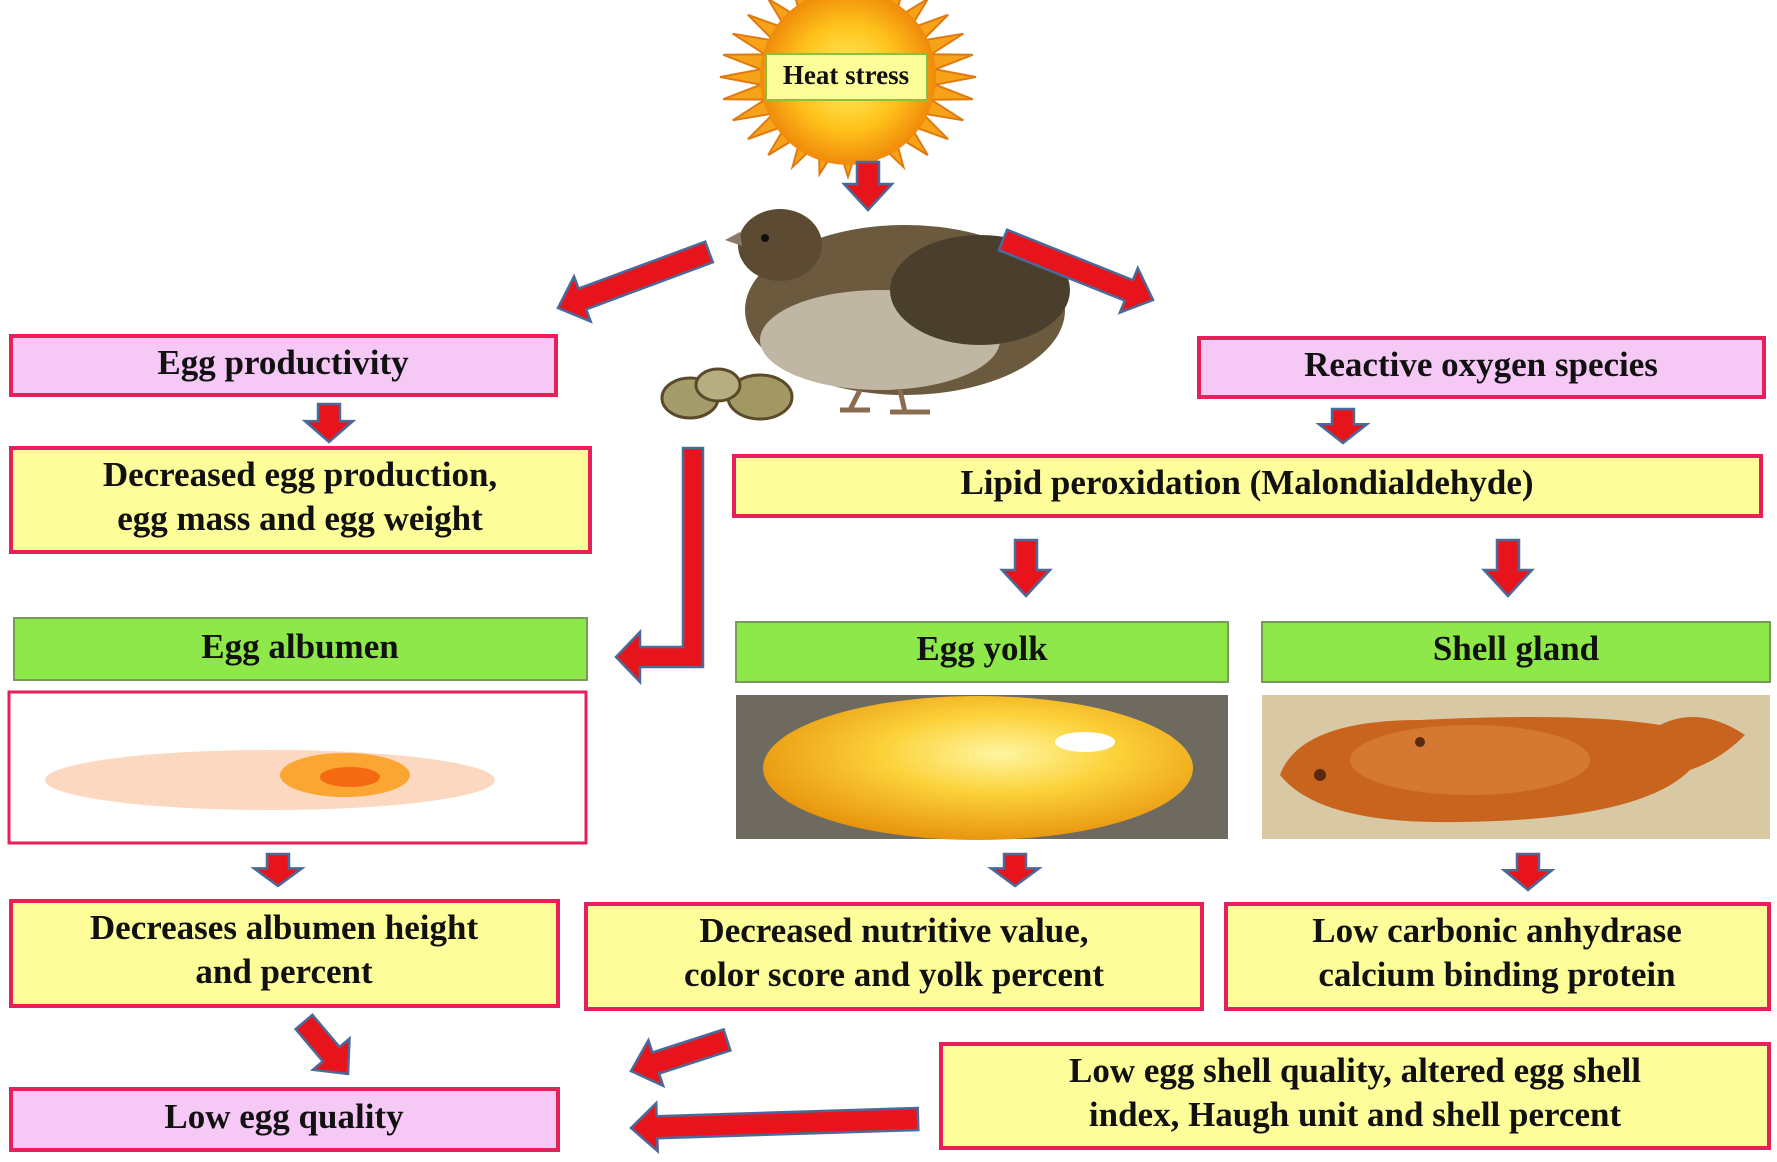 The width and height of the screenshot is (1777, 1162). Describe the element at coordinates (1496, 974) in the screenshot. I see `node-label: calcium binding protein` at that location.